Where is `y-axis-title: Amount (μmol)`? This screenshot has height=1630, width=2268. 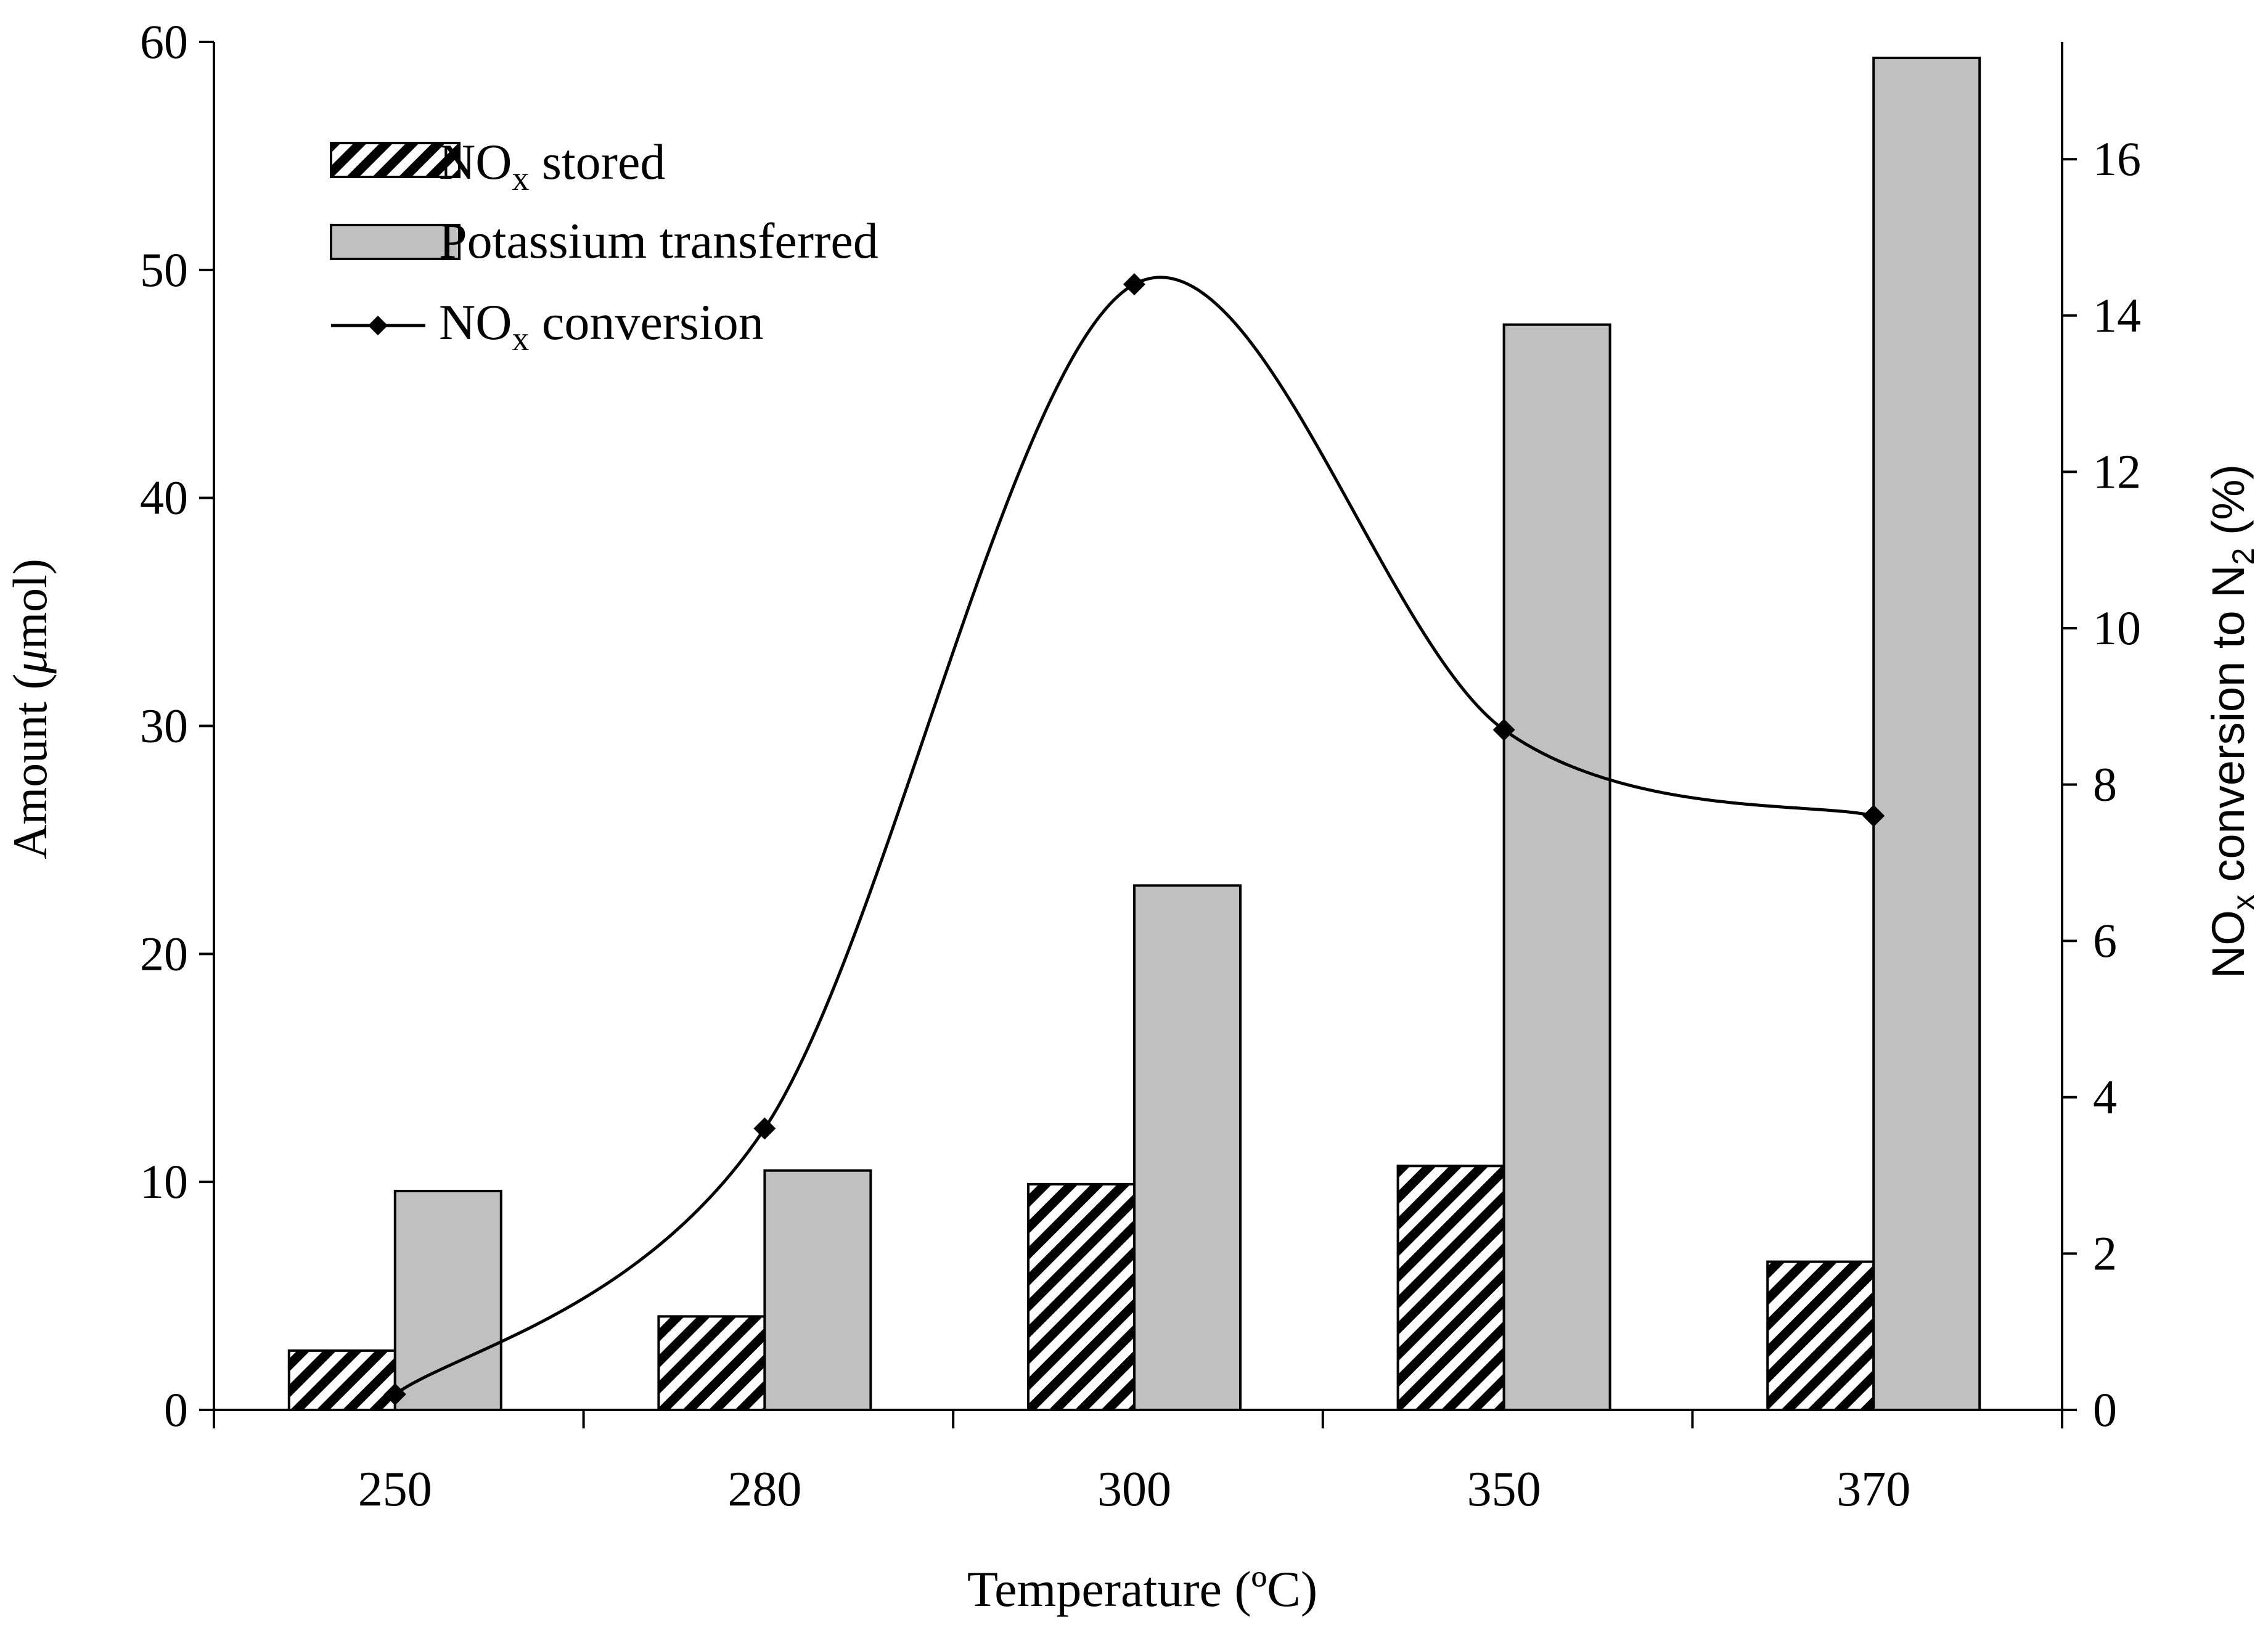
y-axis-title: Amount (μmol) is located at coordinates (30, 709).